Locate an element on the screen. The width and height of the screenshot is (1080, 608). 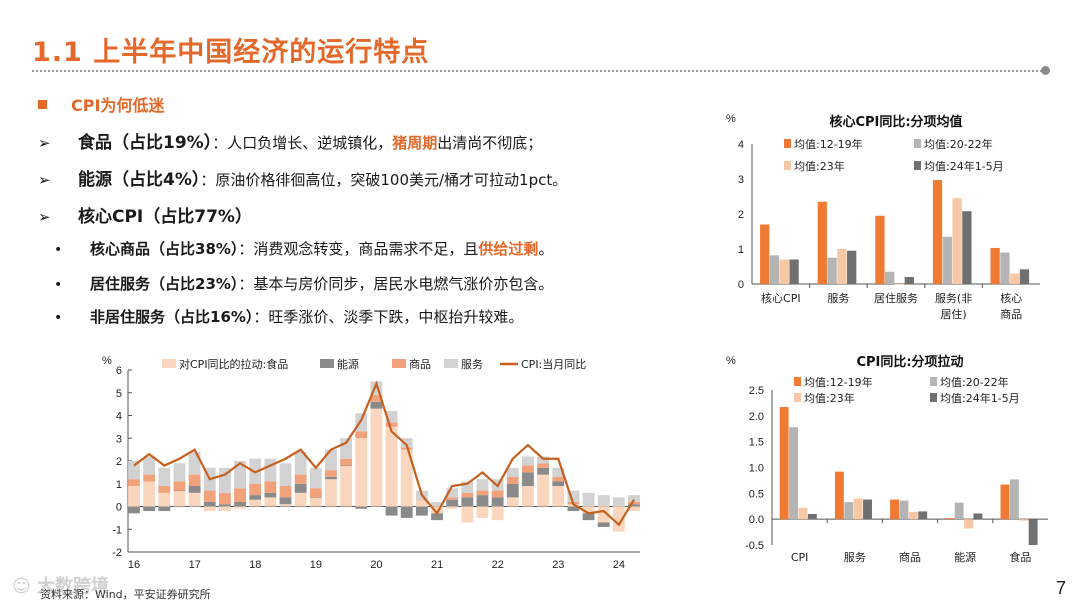
subitem-head: 居住服务（占比23%） is located at coordinates (164, 284).